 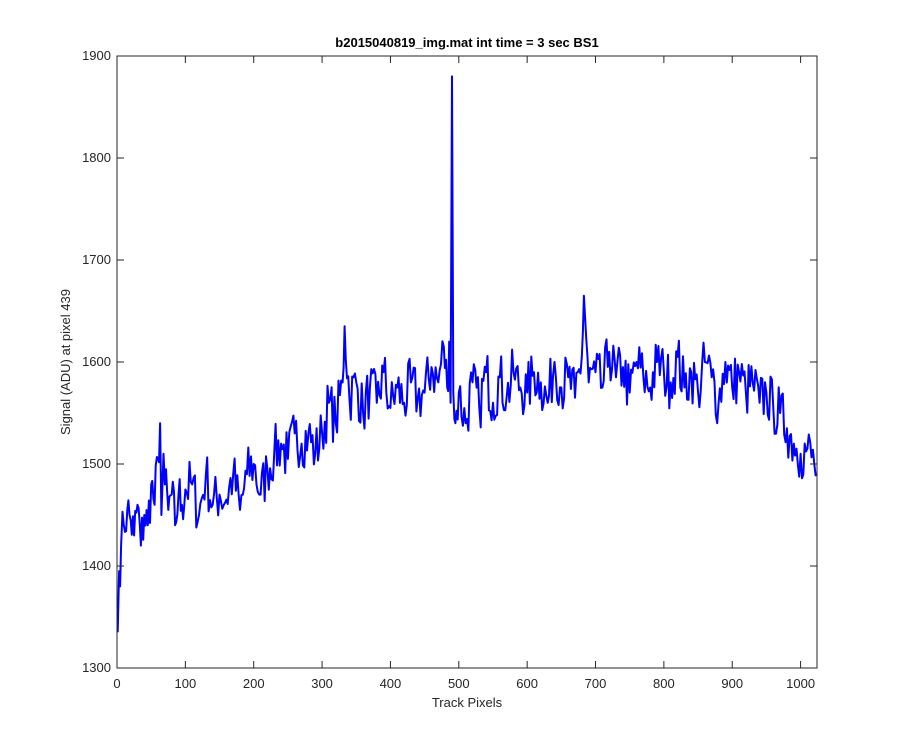 I want to click on x-tick-label: 400, so click(x=391, y=683).